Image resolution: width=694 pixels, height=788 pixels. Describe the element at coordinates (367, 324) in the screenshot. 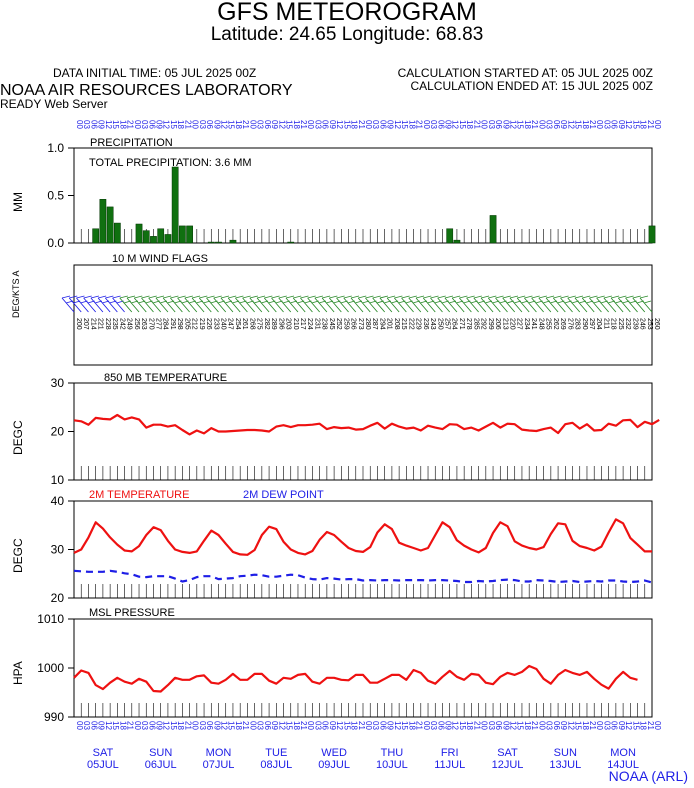

I see `wind-dir-label: 280` at that location.